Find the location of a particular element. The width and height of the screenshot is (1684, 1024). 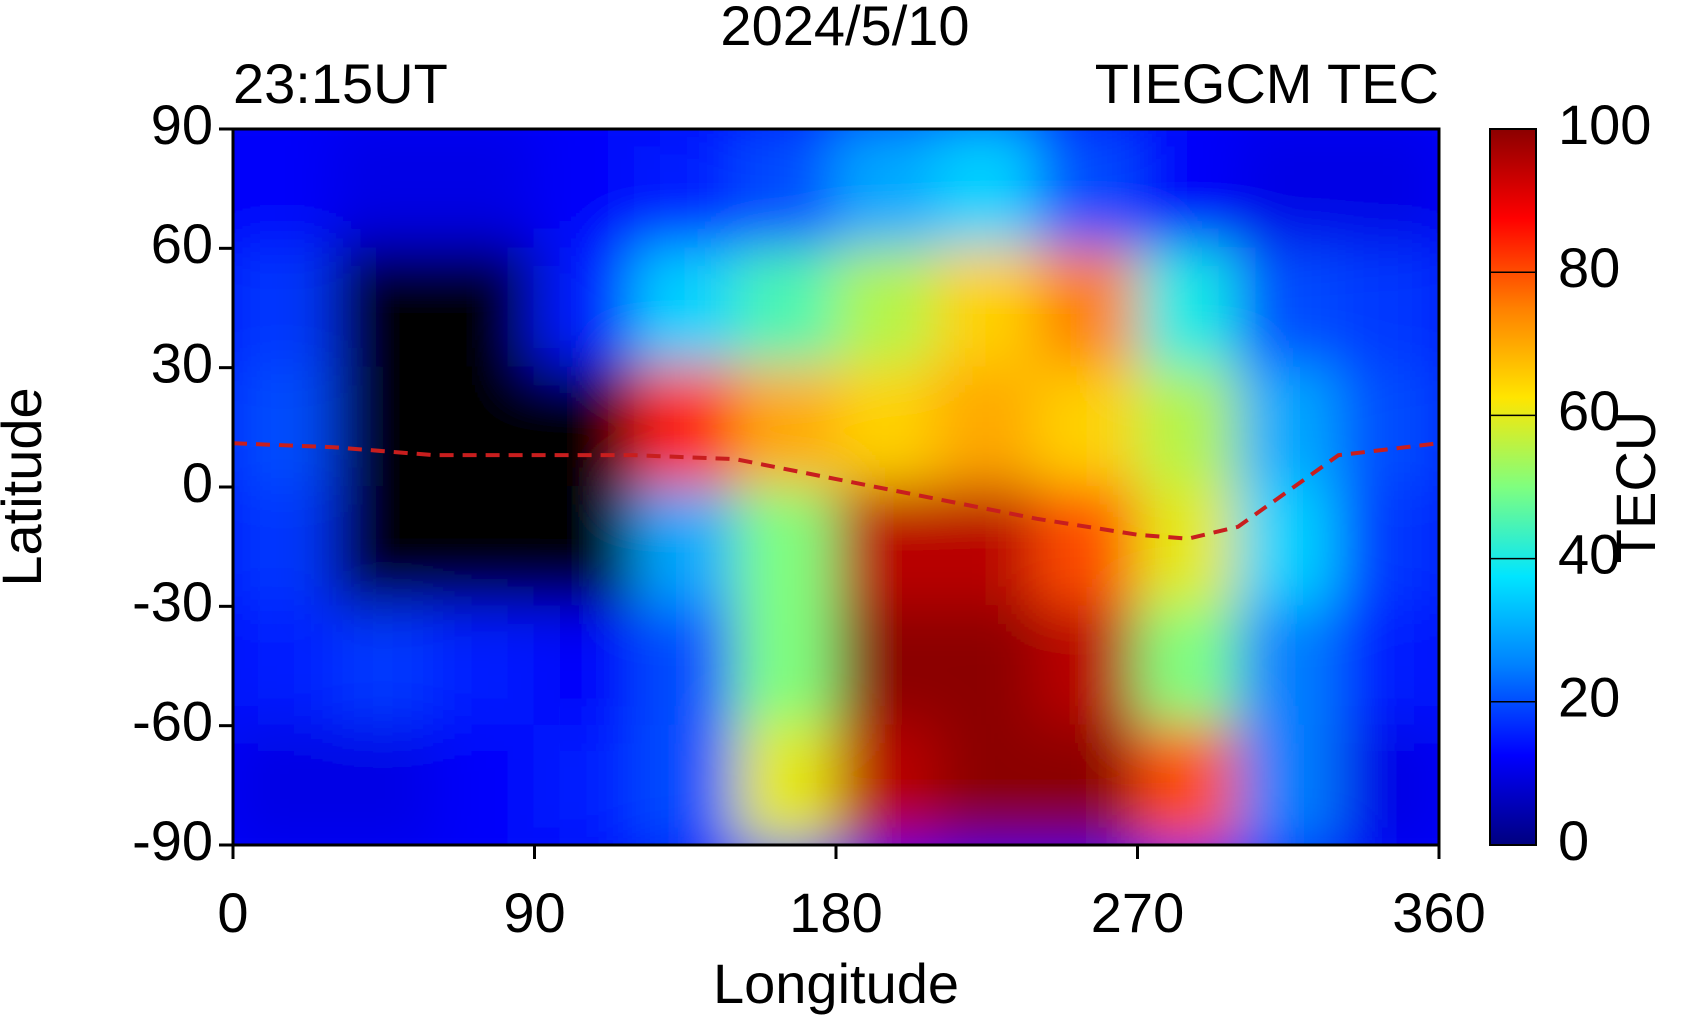

dip-equator is located at coordinates (836, 491).